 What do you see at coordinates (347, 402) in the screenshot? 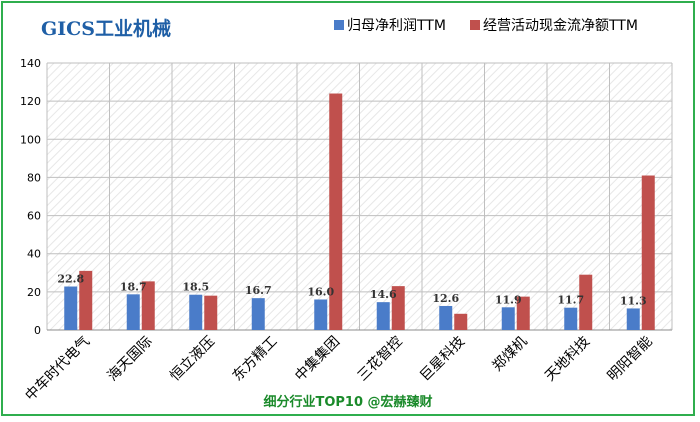
I see `footer-text: 细分行业TOP10 @宏赫臻财` at bounding box center [347, 402].